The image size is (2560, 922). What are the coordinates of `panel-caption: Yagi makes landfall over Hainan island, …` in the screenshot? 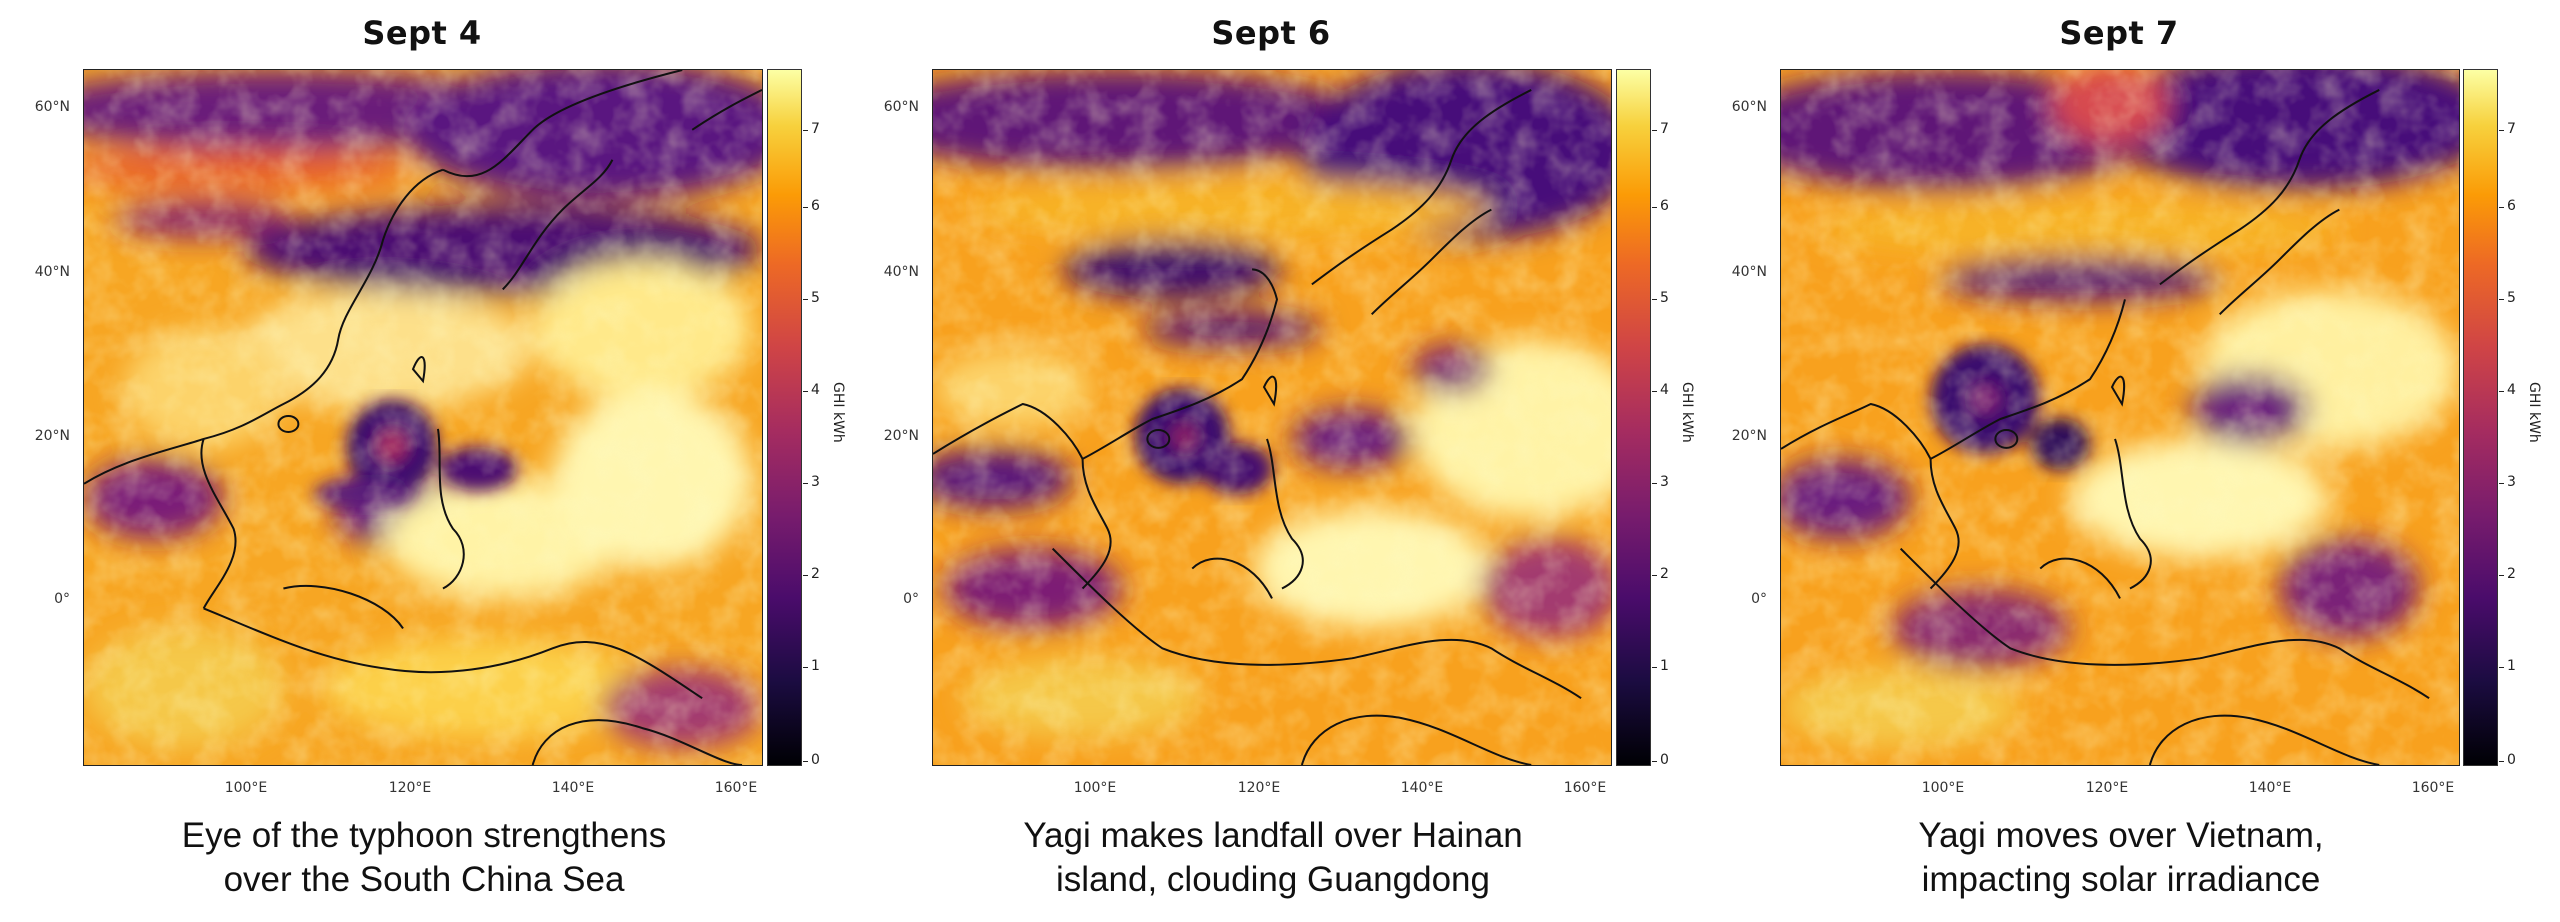 It's located at (1273, 858).